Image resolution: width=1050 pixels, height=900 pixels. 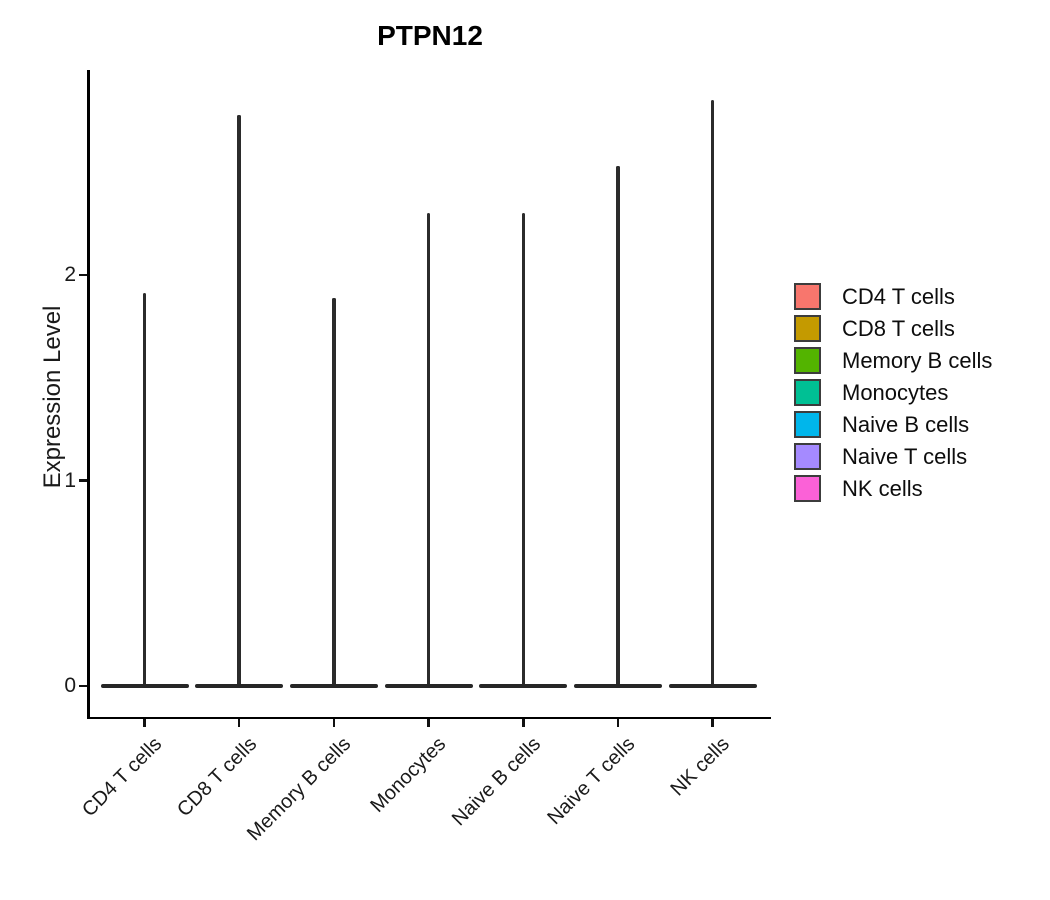 I want to click on legend-item-label: Naive T cells, so click(x=905, y=456).